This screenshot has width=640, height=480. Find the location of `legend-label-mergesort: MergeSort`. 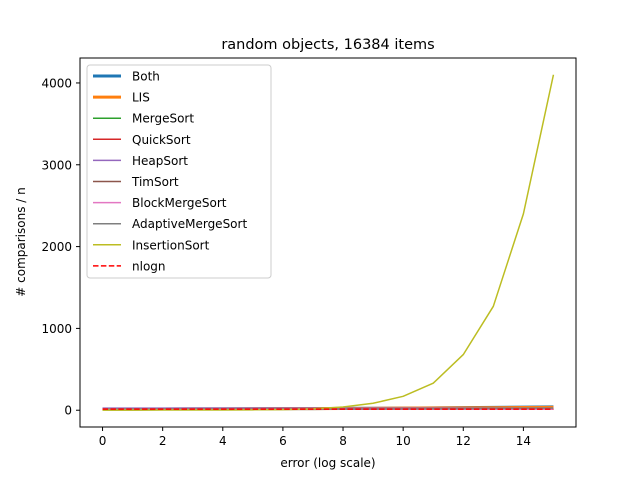

legend-label-mergesort: MergeSort is located at coordinates (163, 119).